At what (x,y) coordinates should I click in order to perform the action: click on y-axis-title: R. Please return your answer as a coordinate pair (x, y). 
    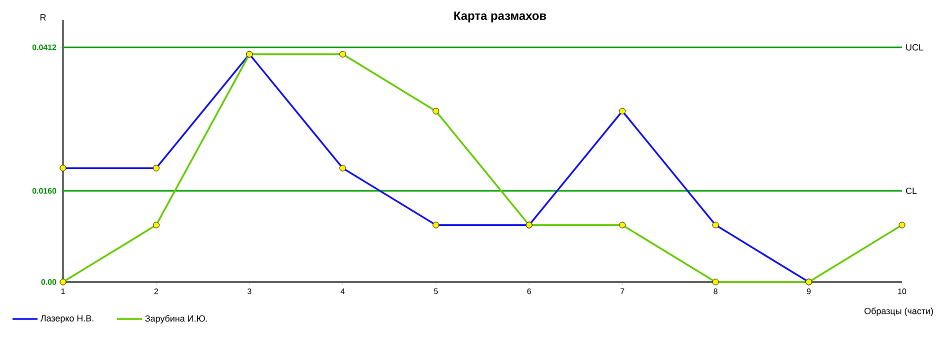
    Looking at the image, I should click on (43, 17).